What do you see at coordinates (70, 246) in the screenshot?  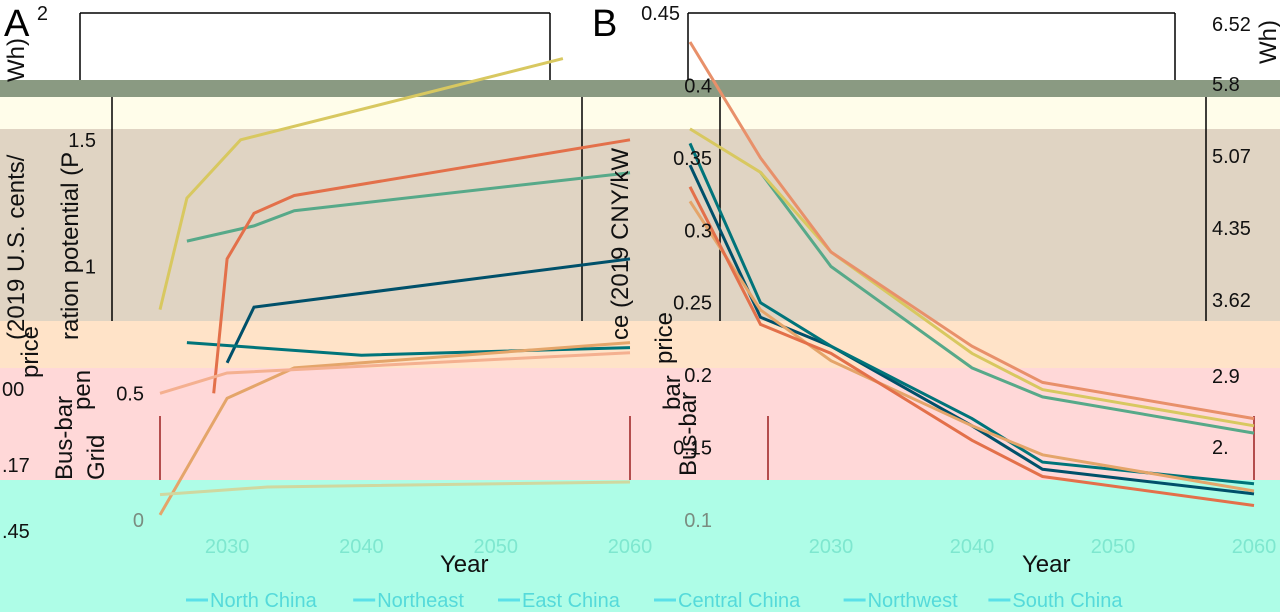 I see `panel-a-y-title-fragment-2: ration potential (P` at bounding box center [70, 246].